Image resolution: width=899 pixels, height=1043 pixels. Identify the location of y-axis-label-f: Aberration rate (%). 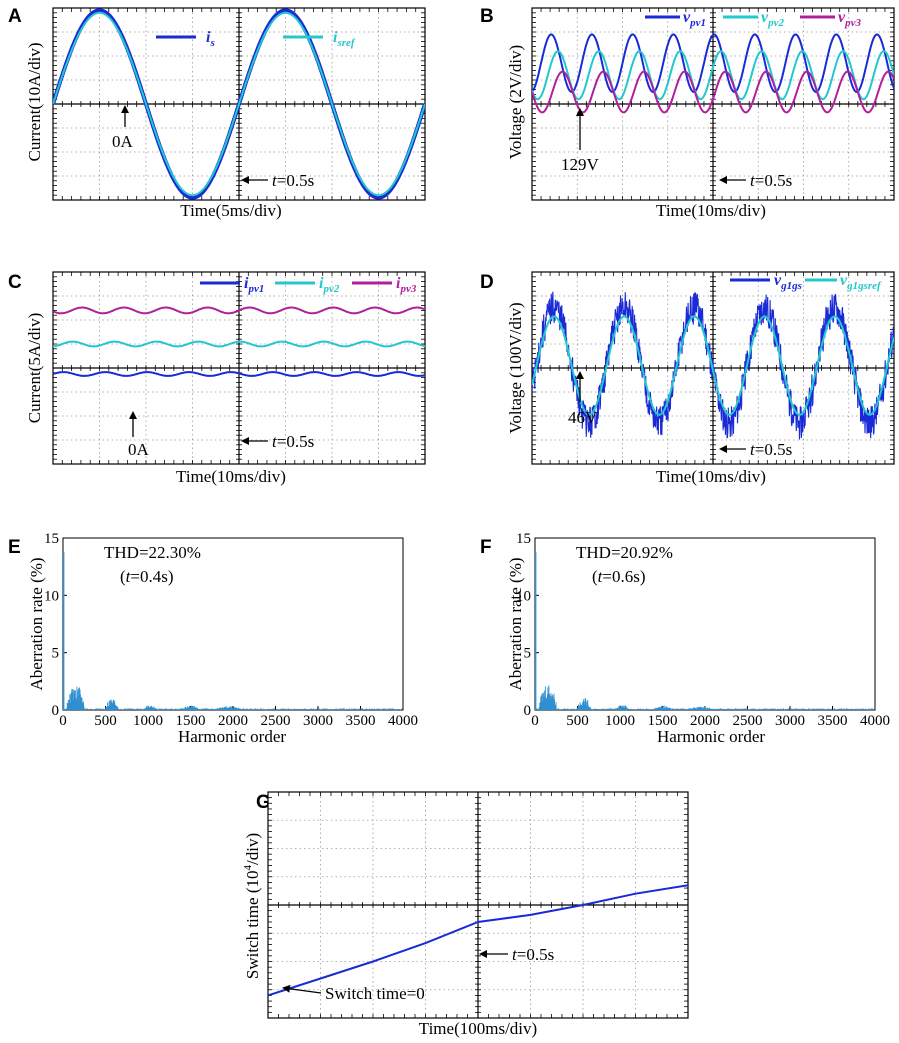
(515, 623).